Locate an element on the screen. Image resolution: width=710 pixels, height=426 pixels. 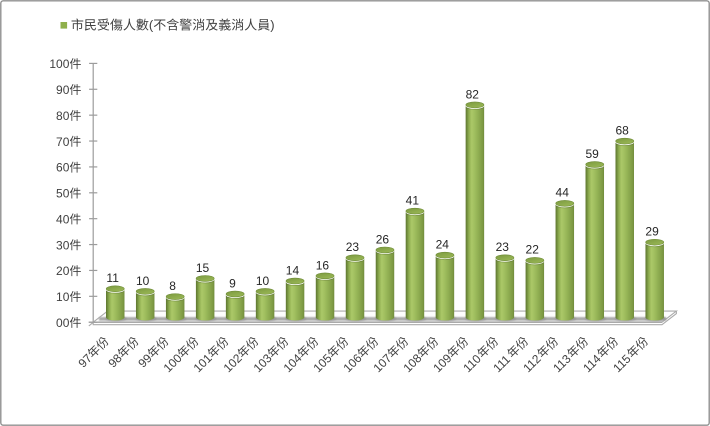
svg-text: 59 is located at coordinates (592, 154).